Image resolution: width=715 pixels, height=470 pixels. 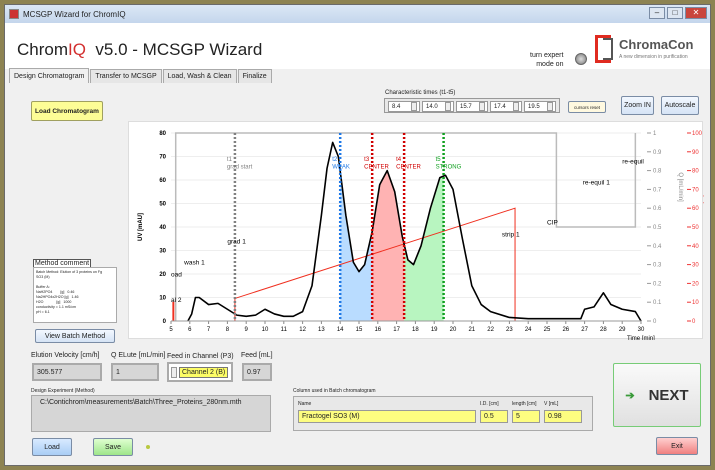 I want to click on logo-mark-icon, so click(x=603, y=49).